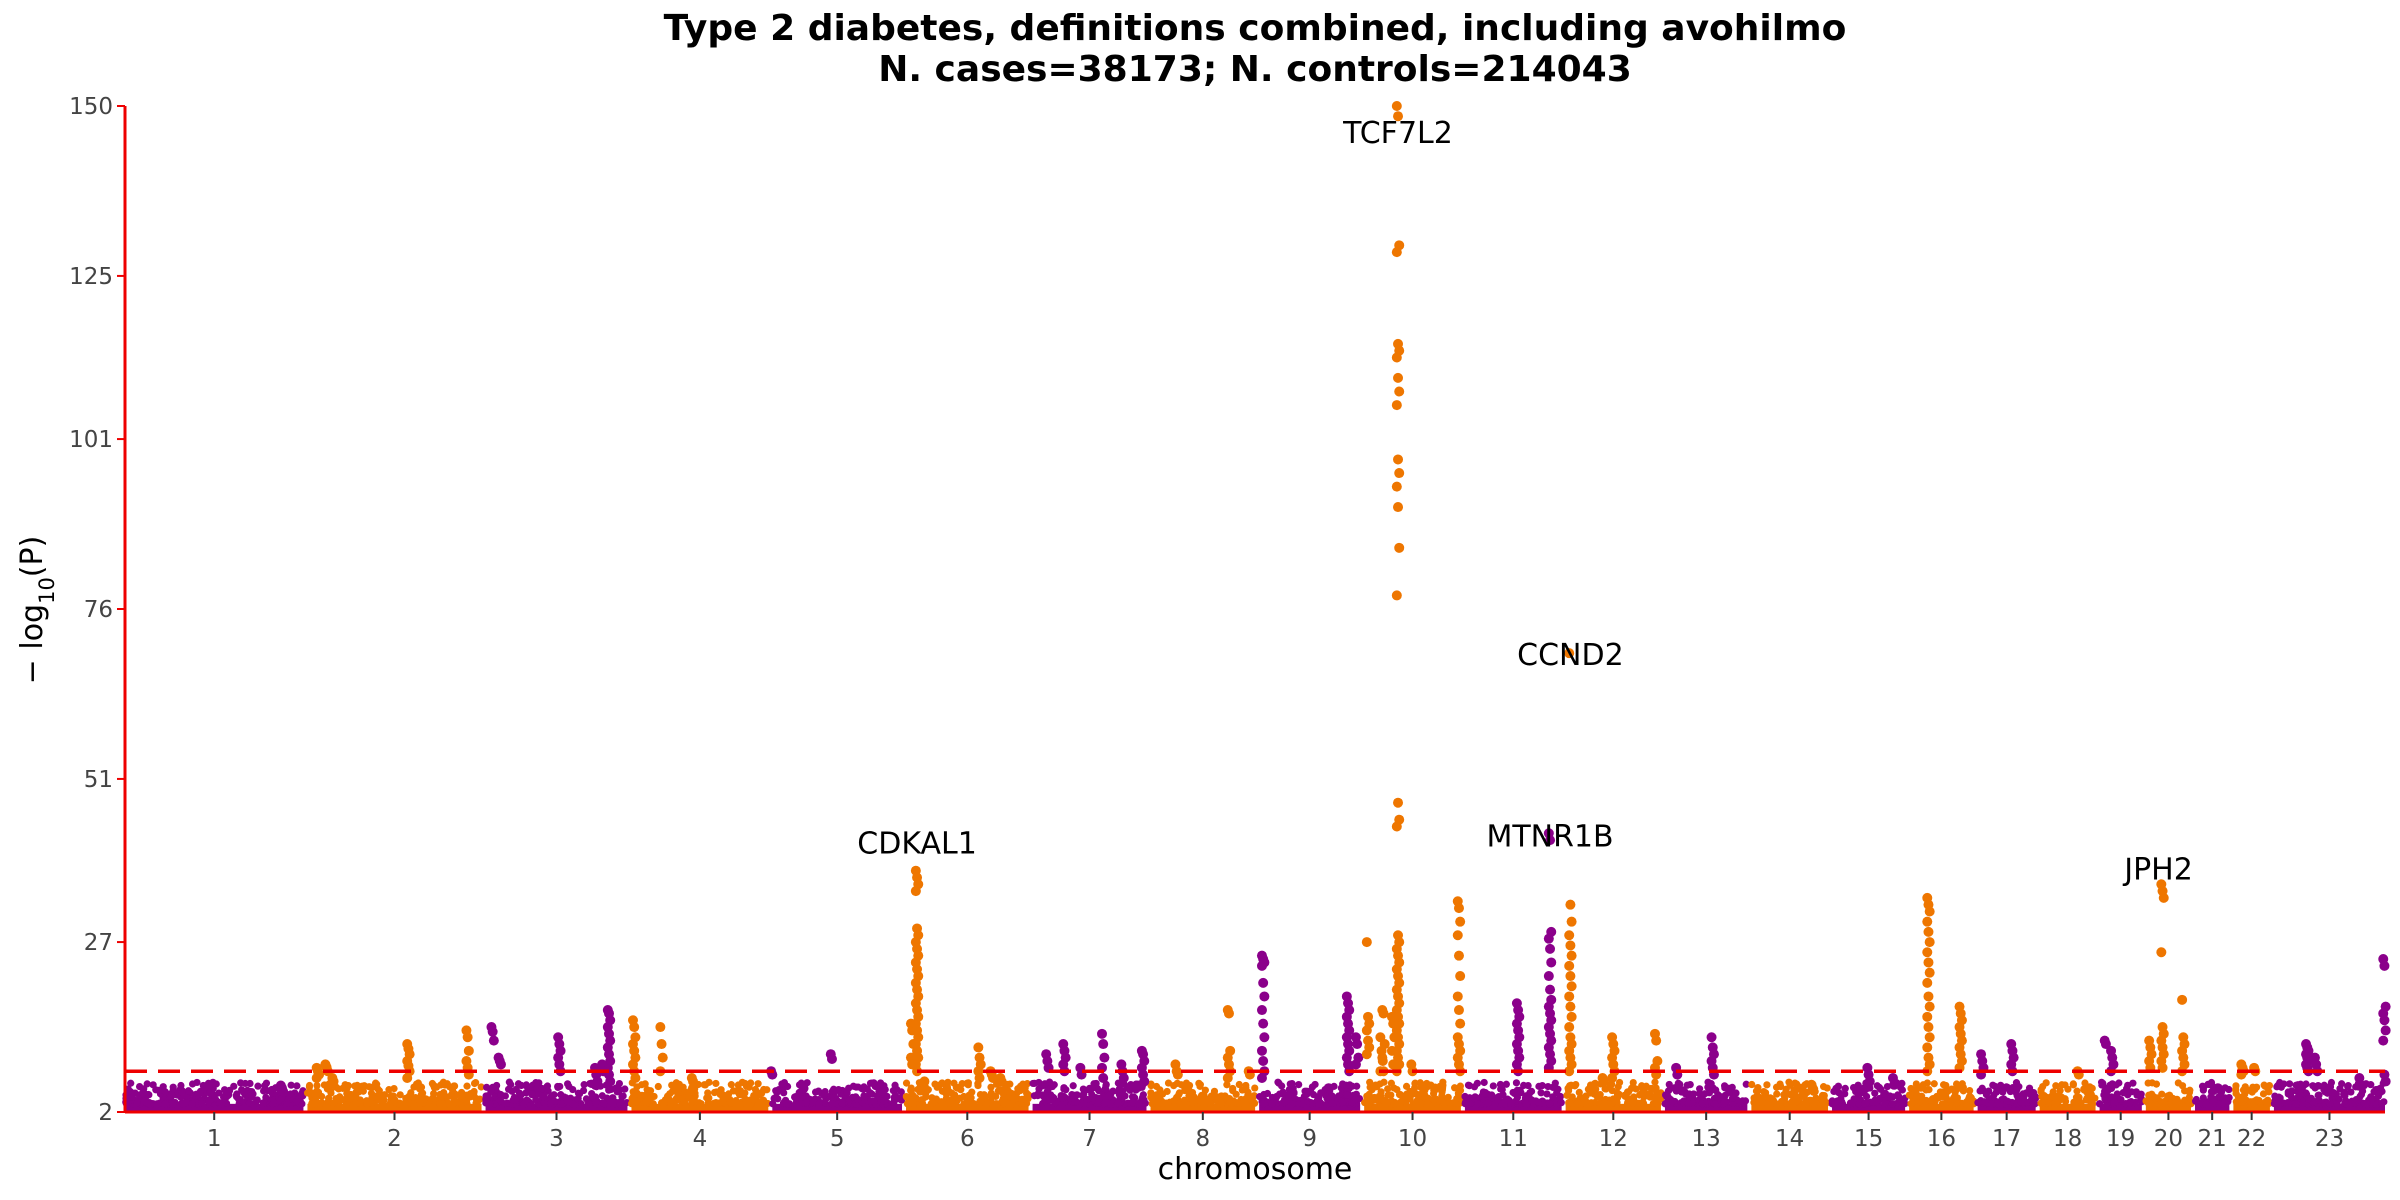 The height and width of the screenshot is (1200, 2400). Describe the element at coordinates (1929, 942) in the screenshot. I see `variant-point-chr16` at that location.